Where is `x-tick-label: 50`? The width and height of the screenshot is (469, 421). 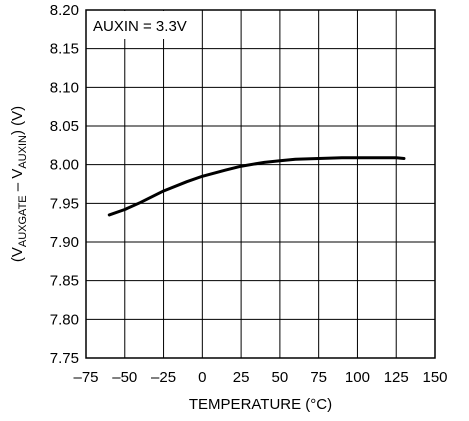 x-tick-label: 50 is located at coordinates (280, 377).